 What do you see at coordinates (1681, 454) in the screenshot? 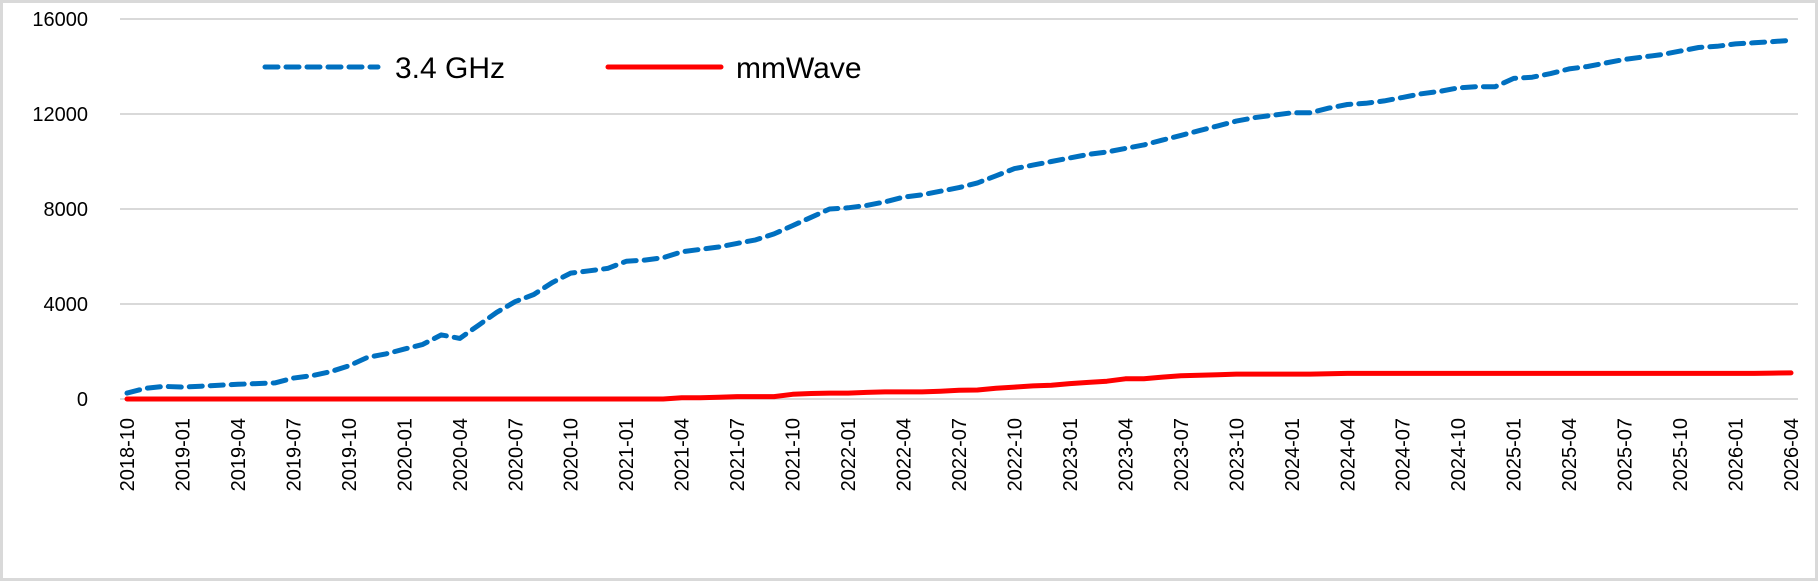
I see `x-tick-label: 2025-10` at bounding box center [1681, 454].